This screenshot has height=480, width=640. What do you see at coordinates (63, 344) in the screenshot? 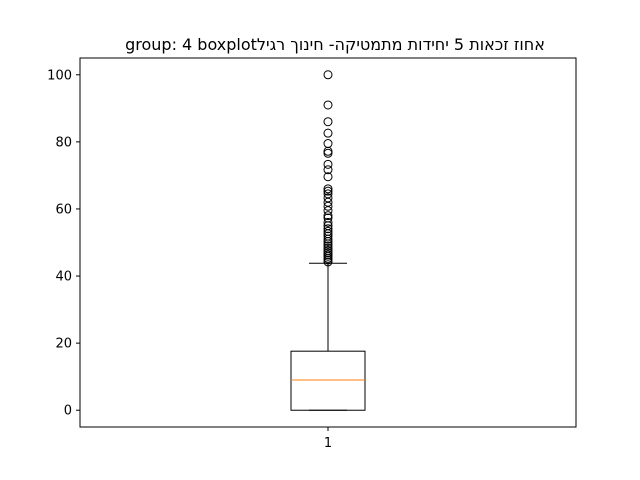
I see `y-tick-label: 20` at bounding box center [63, 344].